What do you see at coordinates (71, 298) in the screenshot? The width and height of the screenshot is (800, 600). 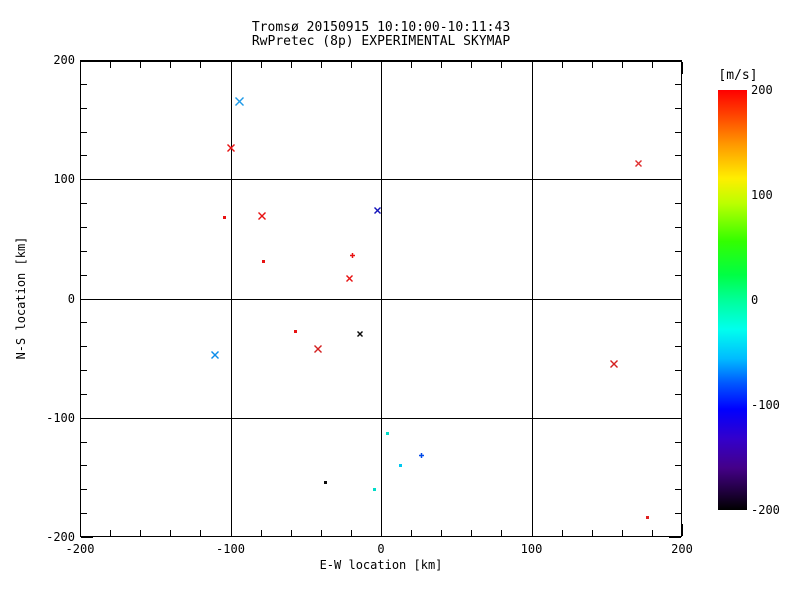 I see `y-tick-label: 0` at bounding box center [71, 298].